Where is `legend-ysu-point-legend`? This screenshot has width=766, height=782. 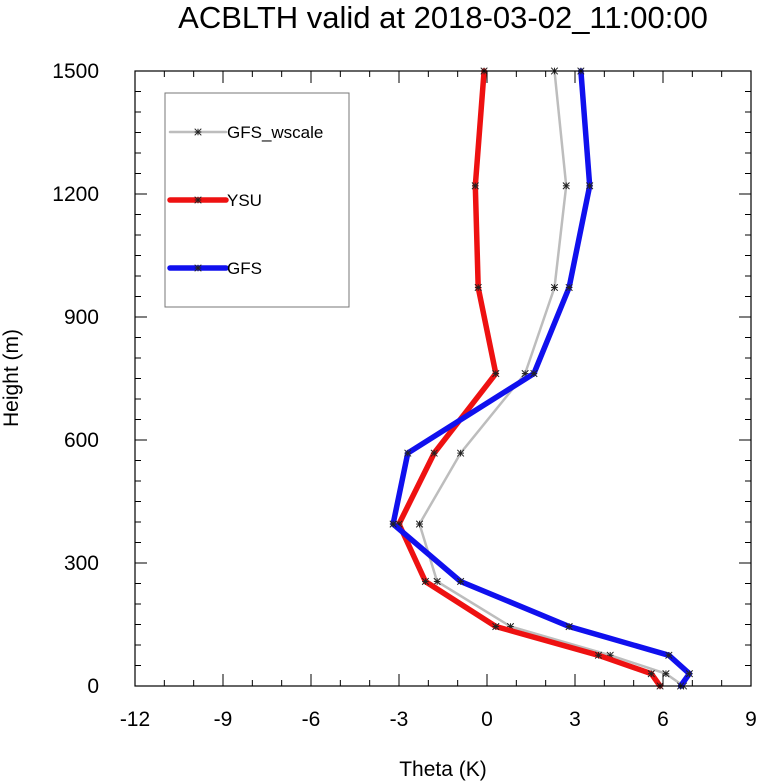
legend-ysu-point-legend is located at coordinates (198, 200).